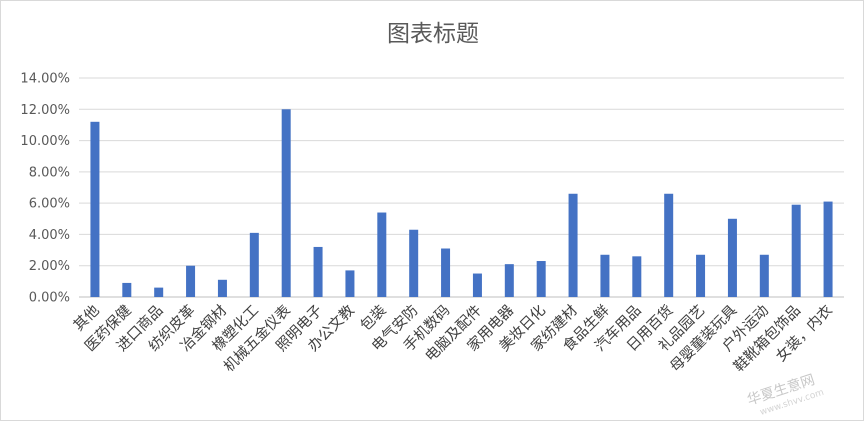 This screenshot has width=864, height=422. Describe the element at coordinates (433, 34) in the screenshot. I see `chart-title: 图表标题` at that location.